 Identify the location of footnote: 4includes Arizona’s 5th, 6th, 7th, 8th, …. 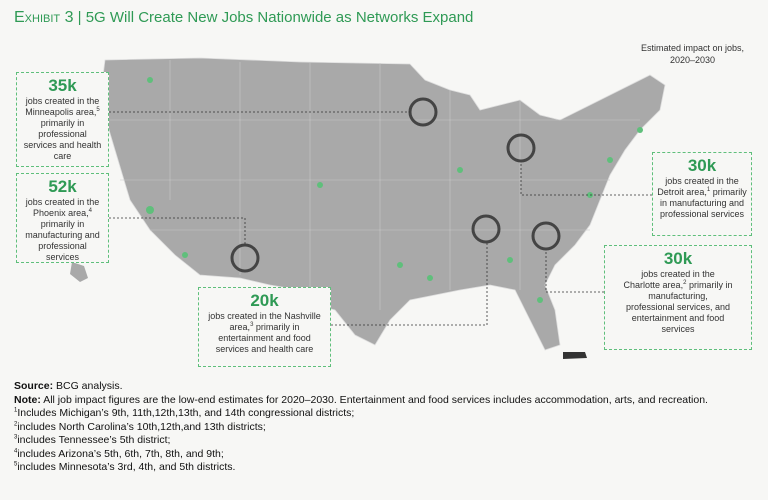
(386, 455).